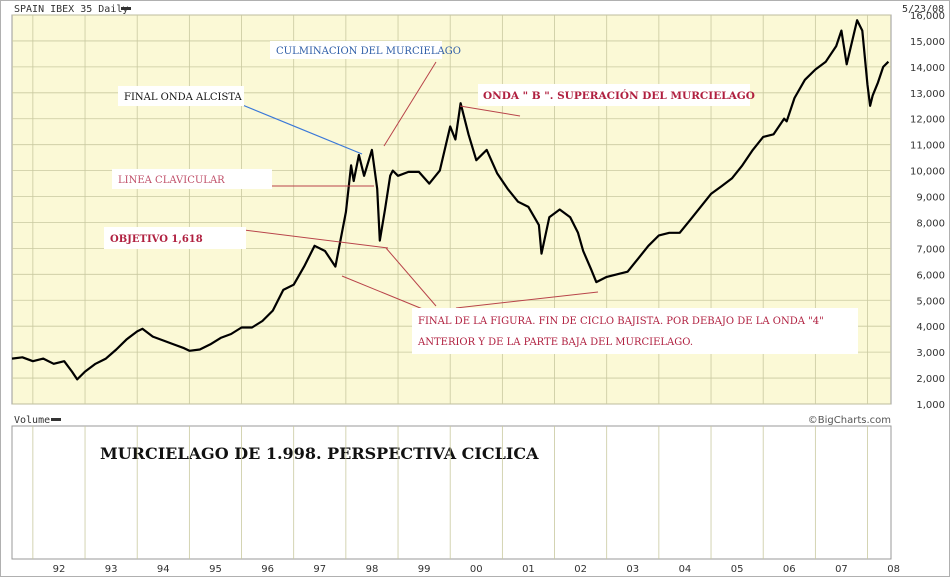 The image size is (950, 577). I want to click on y-tick-label: 3,000, so click(930, 353).